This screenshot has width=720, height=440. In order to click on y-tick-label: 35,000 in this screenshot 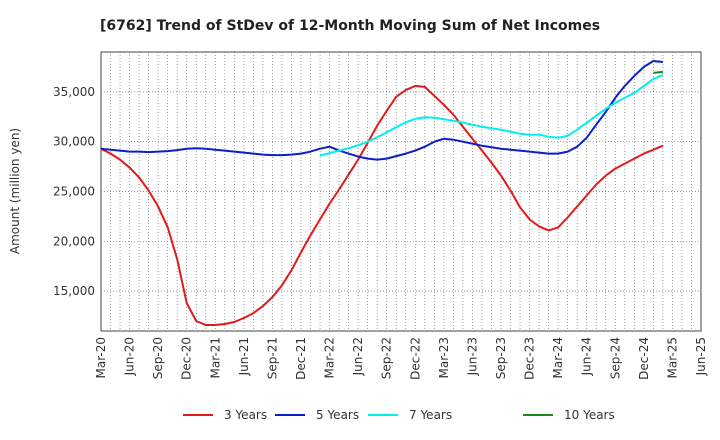, I will do `click(74, 92)`.